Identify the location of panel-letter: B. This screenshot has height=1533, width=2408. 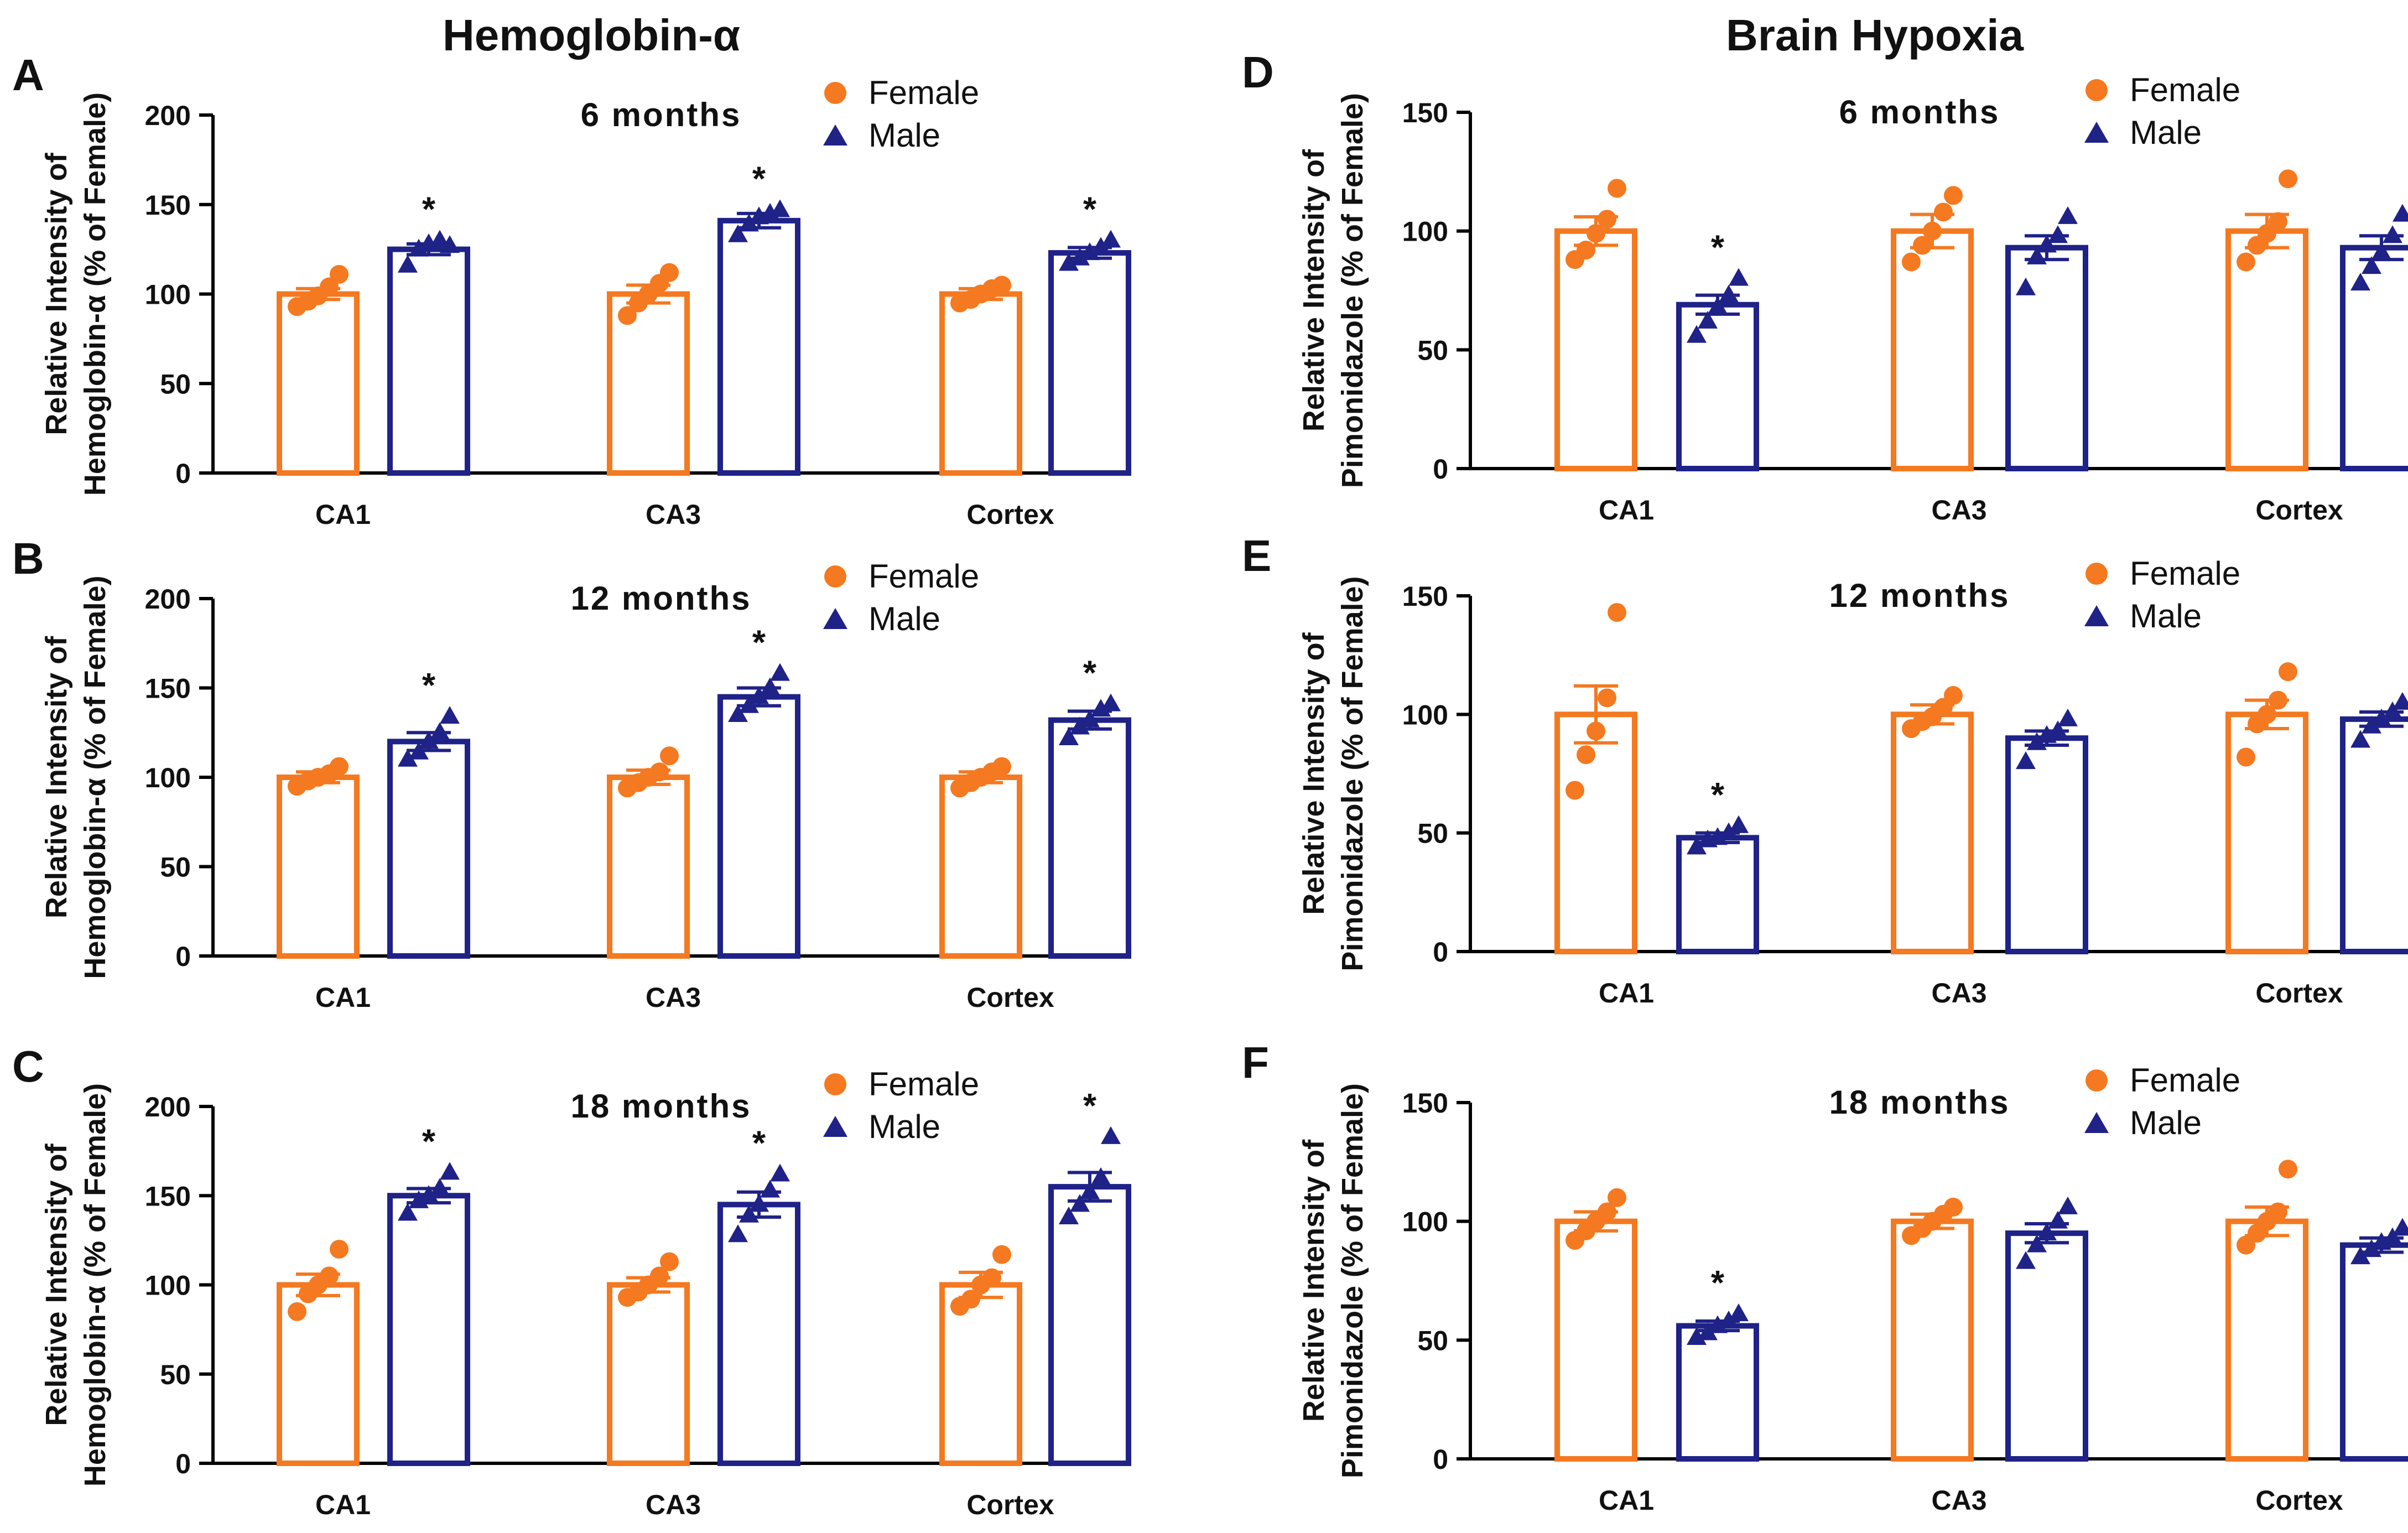
(28, 558).